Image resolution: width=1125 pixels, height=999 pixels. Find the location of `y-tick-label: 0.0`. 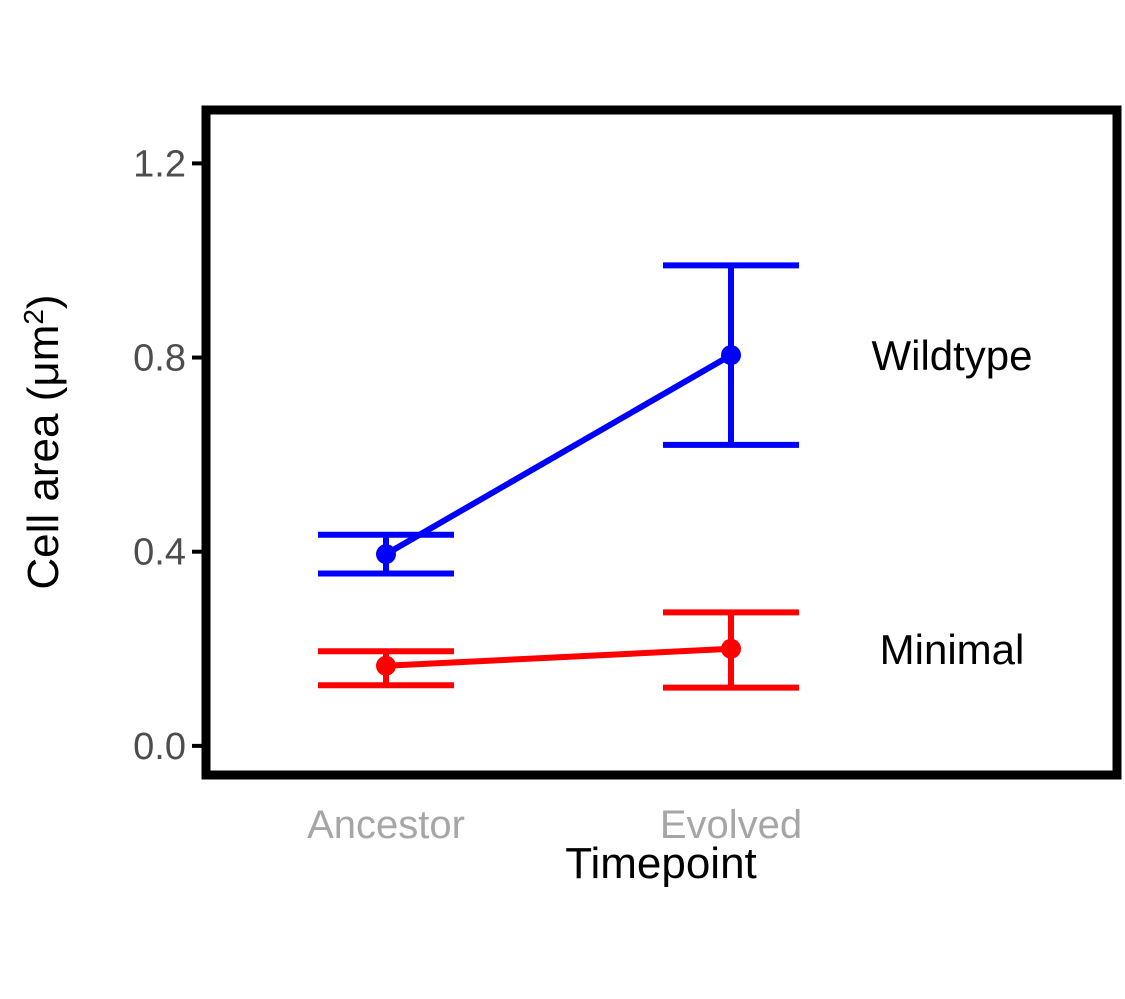

y-tick-label: 0.0 is located at coordinates (159, 747).